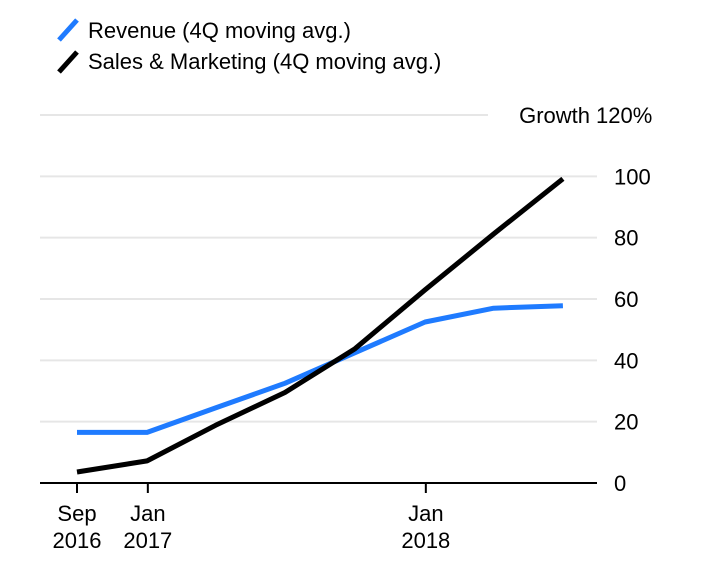  What do you see at coordinates (264, 61) in the screenshot?
I see `legend-label-sales-marketing: Sales & Marketing (4Q moving avg.)` at bounding box center [264, 61].